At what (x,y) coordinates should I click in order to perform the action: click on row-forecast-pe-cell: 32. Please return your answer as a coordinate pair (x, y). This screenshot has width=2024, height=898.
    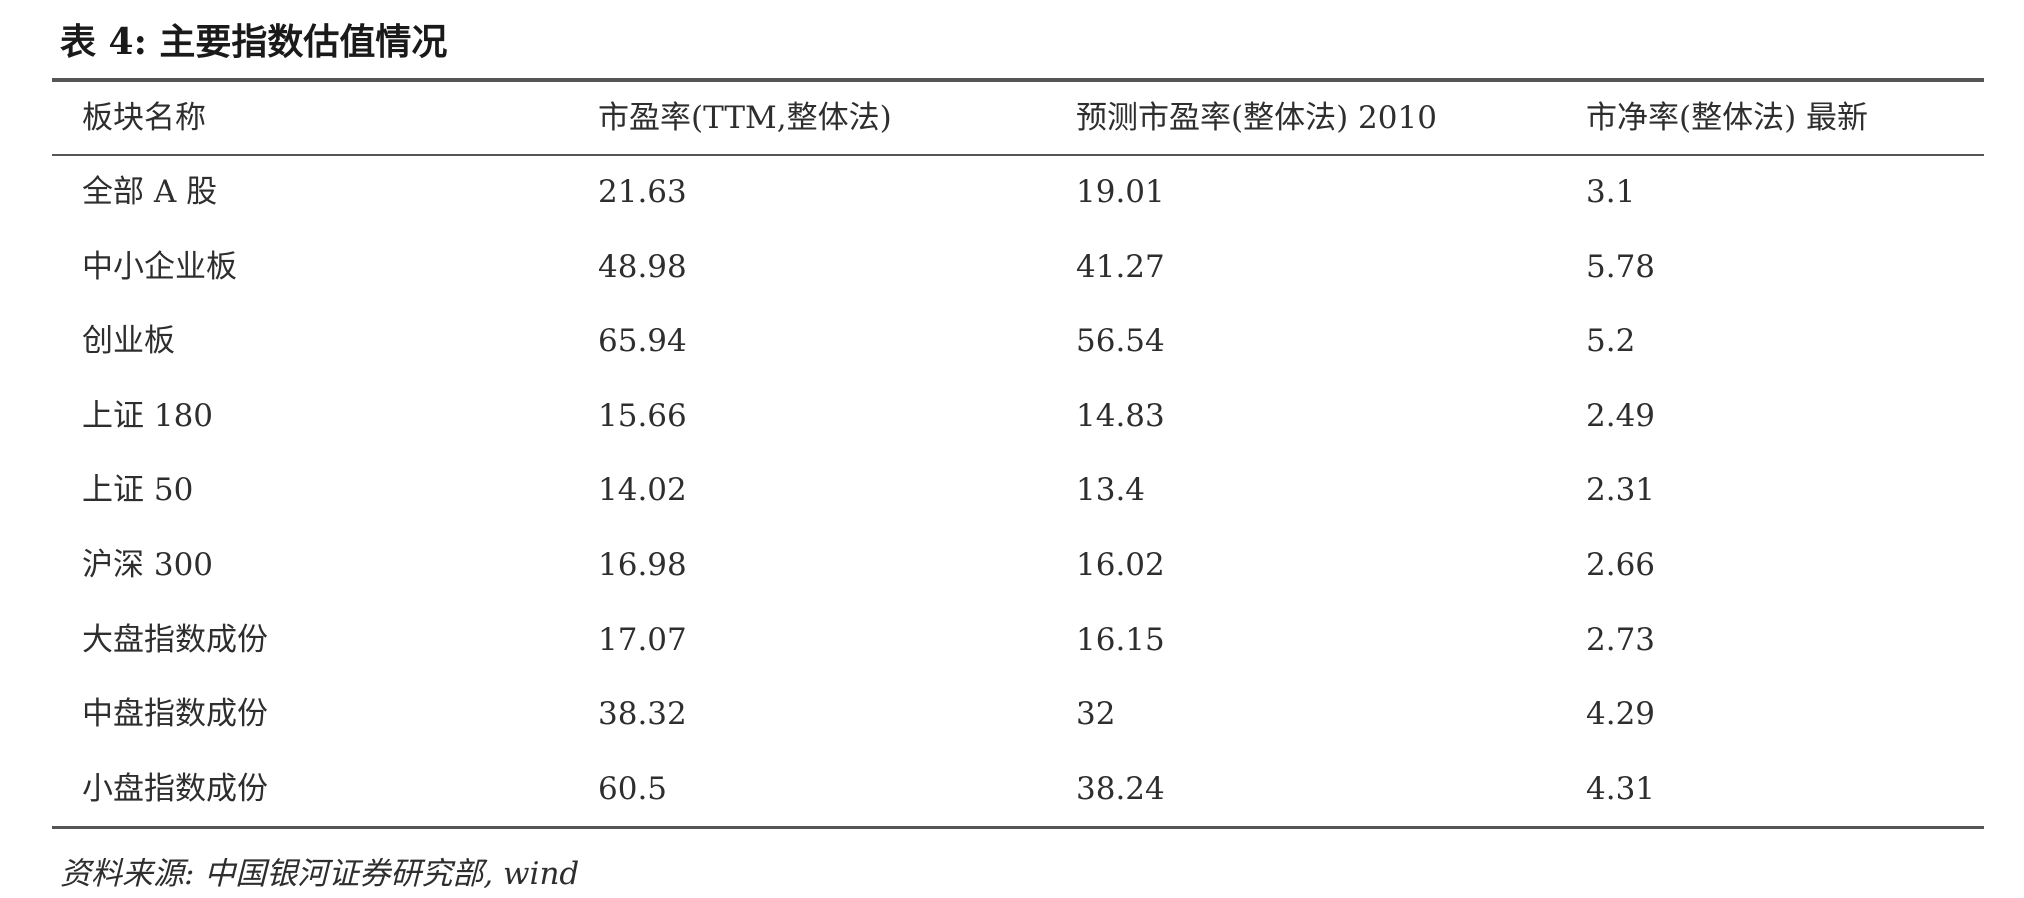
    Looking at the image, I should click on (1096, 714).